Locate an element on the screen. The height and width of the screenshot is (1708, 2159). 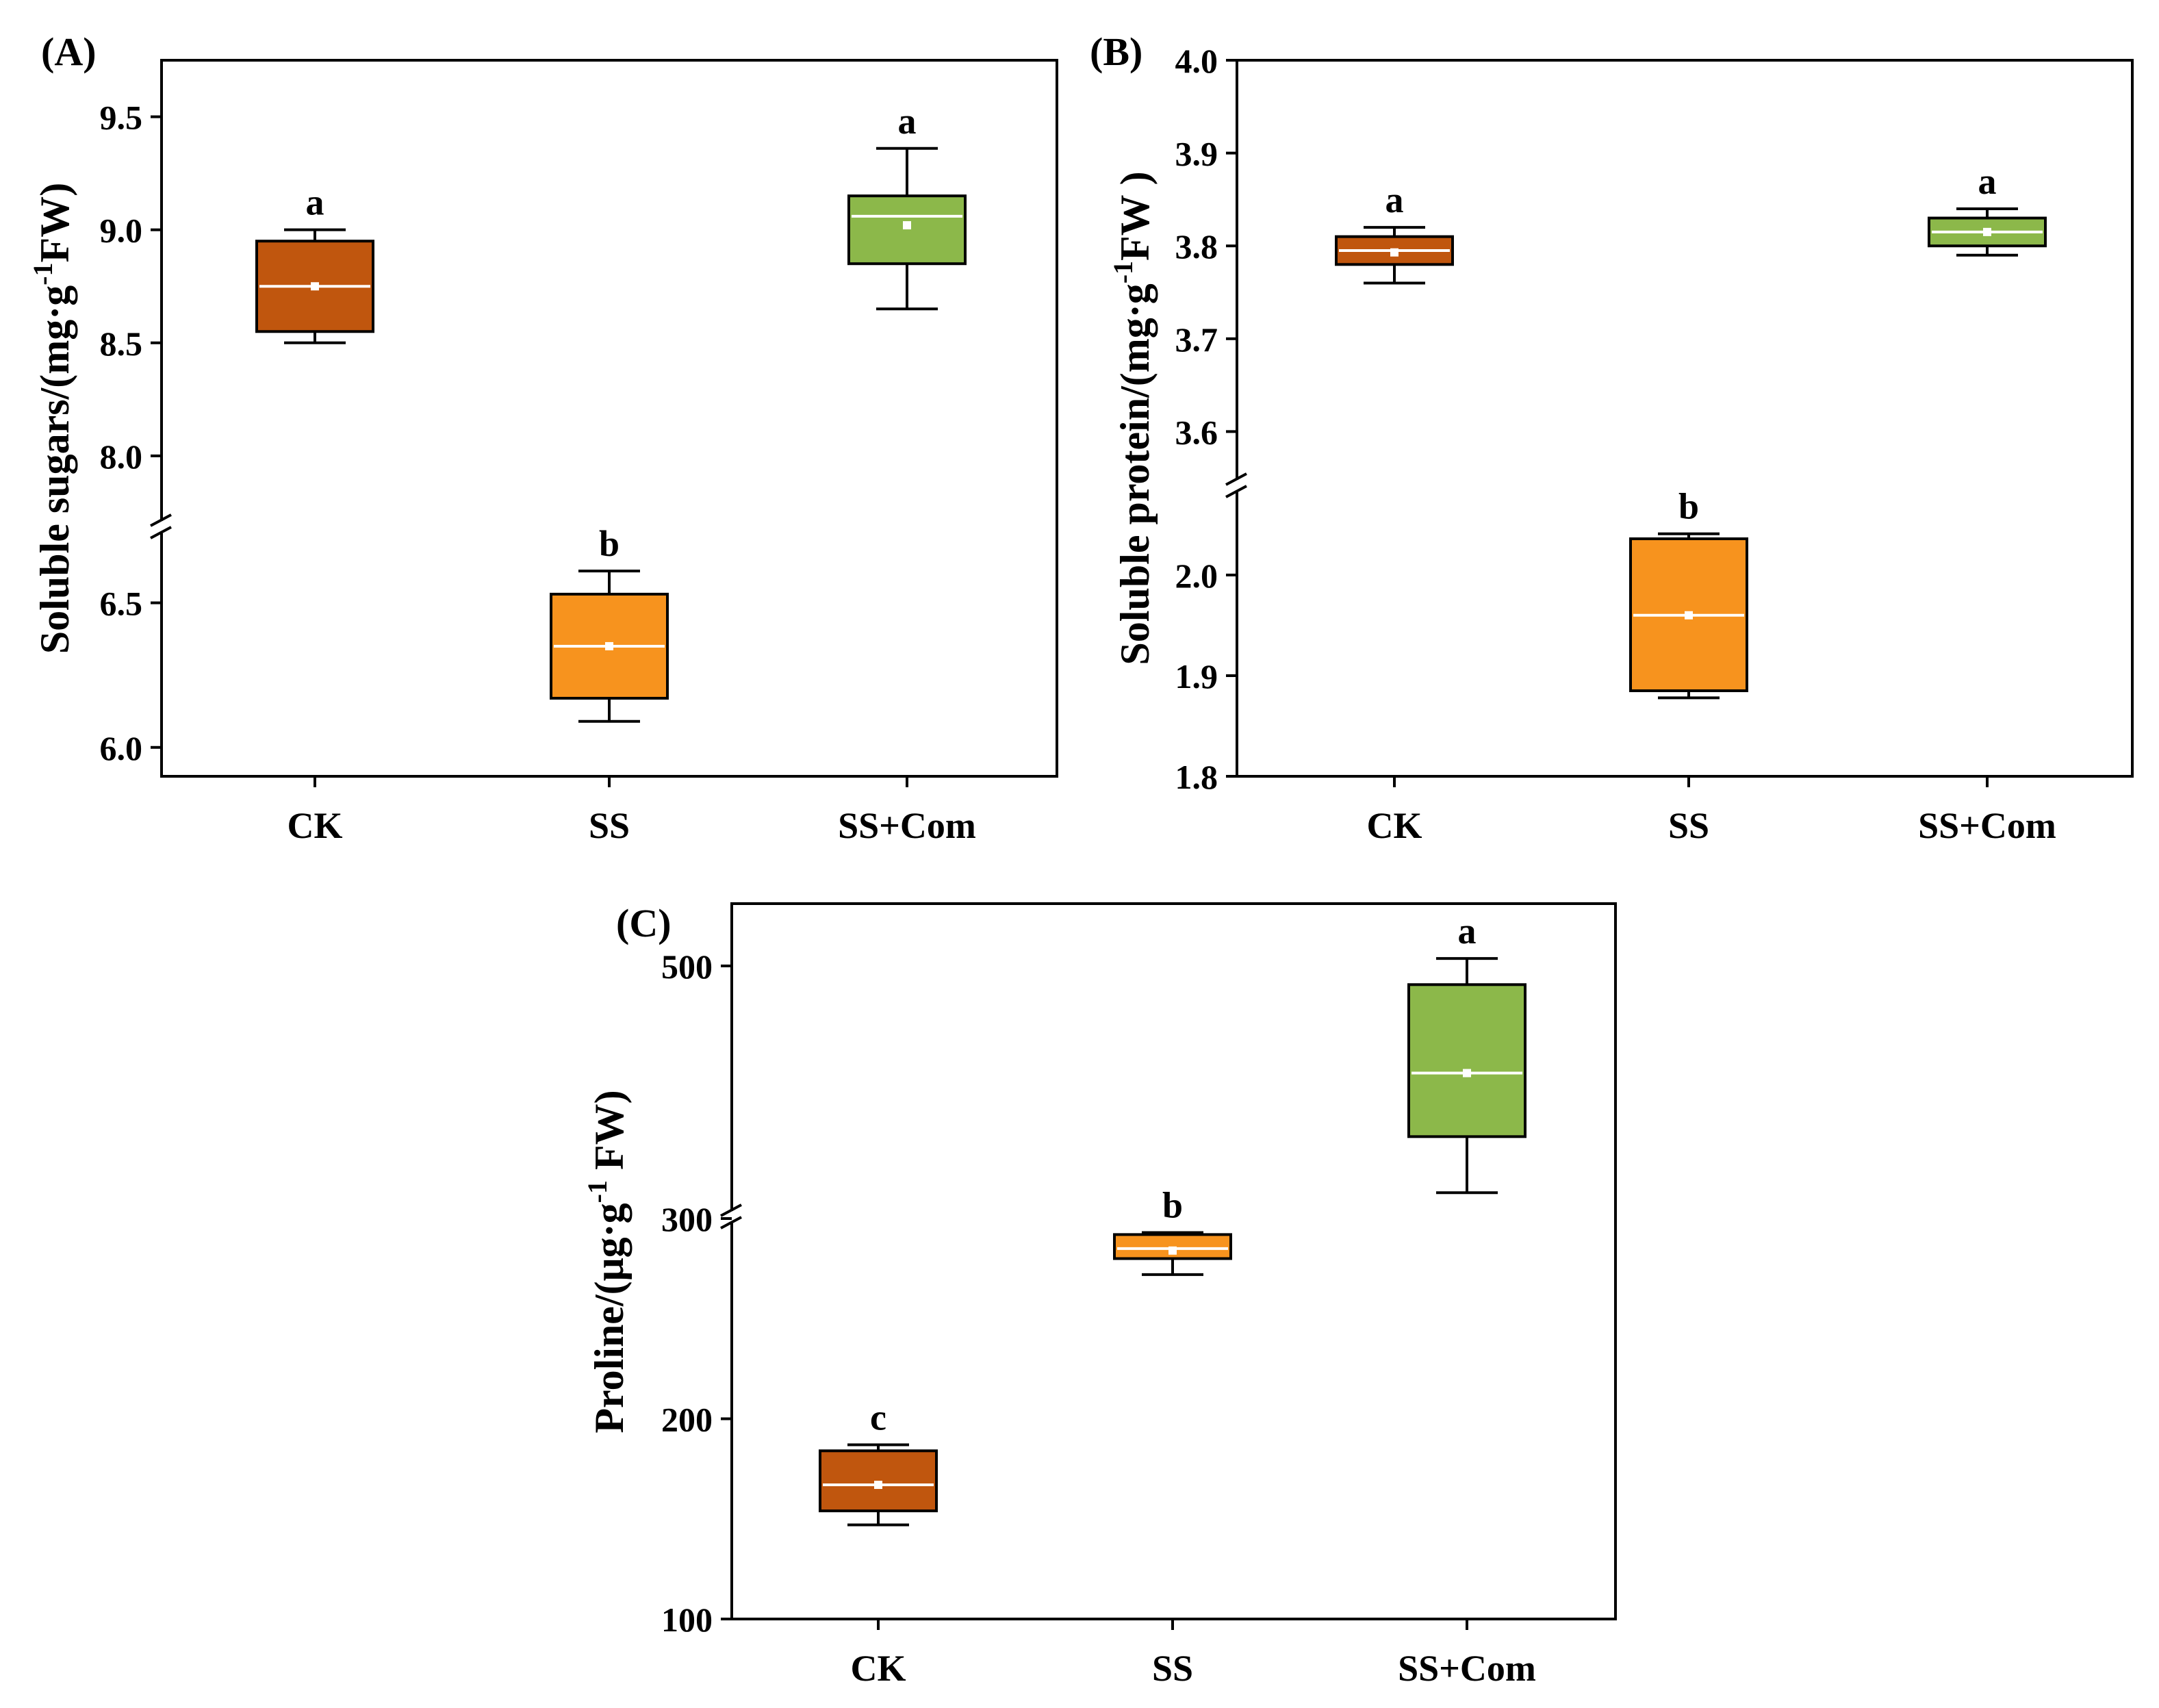
y-axis-label: Proline/(μg·g-1 FW) is located at coordinates (607, 1261).